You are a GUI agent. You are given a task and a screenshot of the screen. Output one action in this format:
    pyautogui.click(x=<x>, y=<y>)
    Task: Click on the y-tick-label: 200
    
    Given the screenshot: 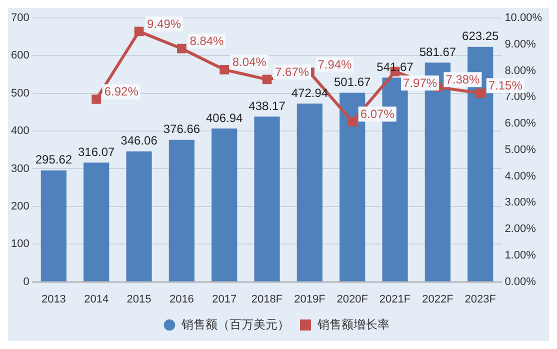 What is the action you would take?
    pyautogui.click(x=20, y=206)
    